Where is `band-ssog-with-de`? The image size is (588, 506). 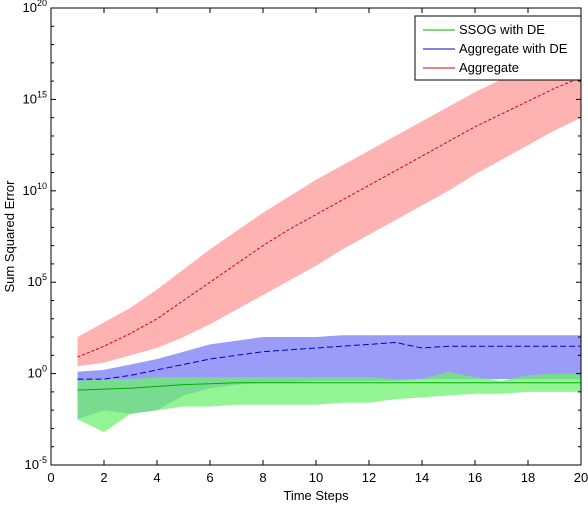 band-ssog-with-de is located at coordinates (329, 402).